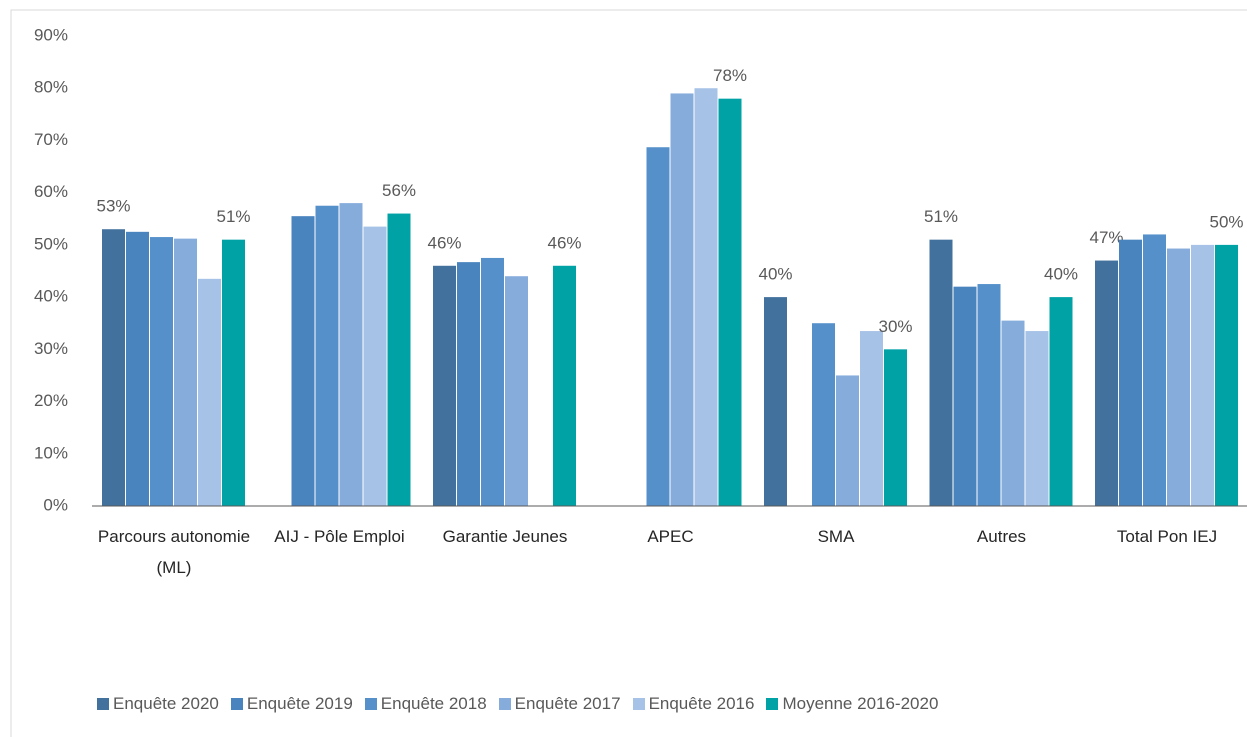  Describe the element at coordinates (399, 190) in the screenshot. I see `data-label: 56%` at that location.